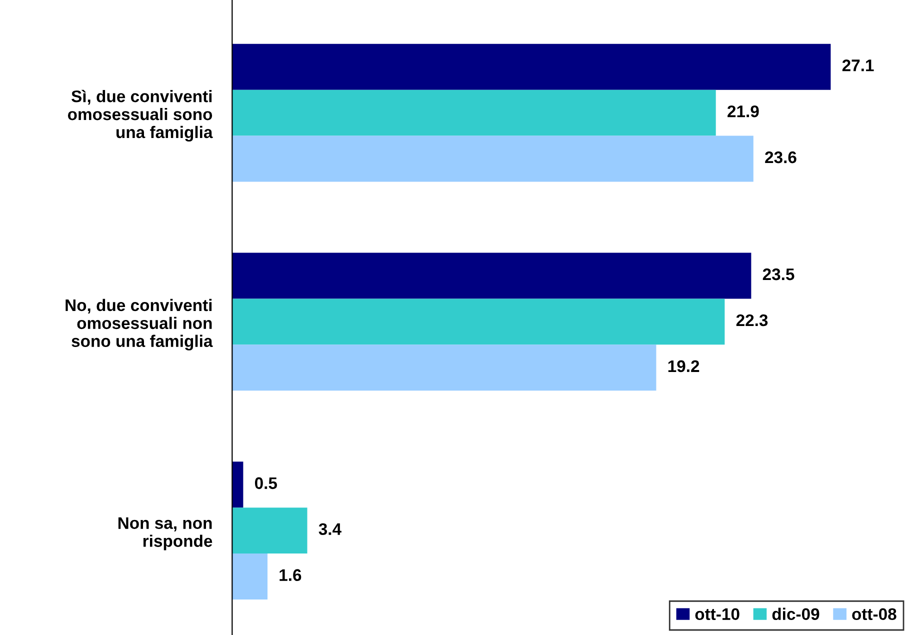 The image size is (914, 635). Describe the element at coordinates (752, 320) in the screenshot. I see `data-label: 22.3` at that location.